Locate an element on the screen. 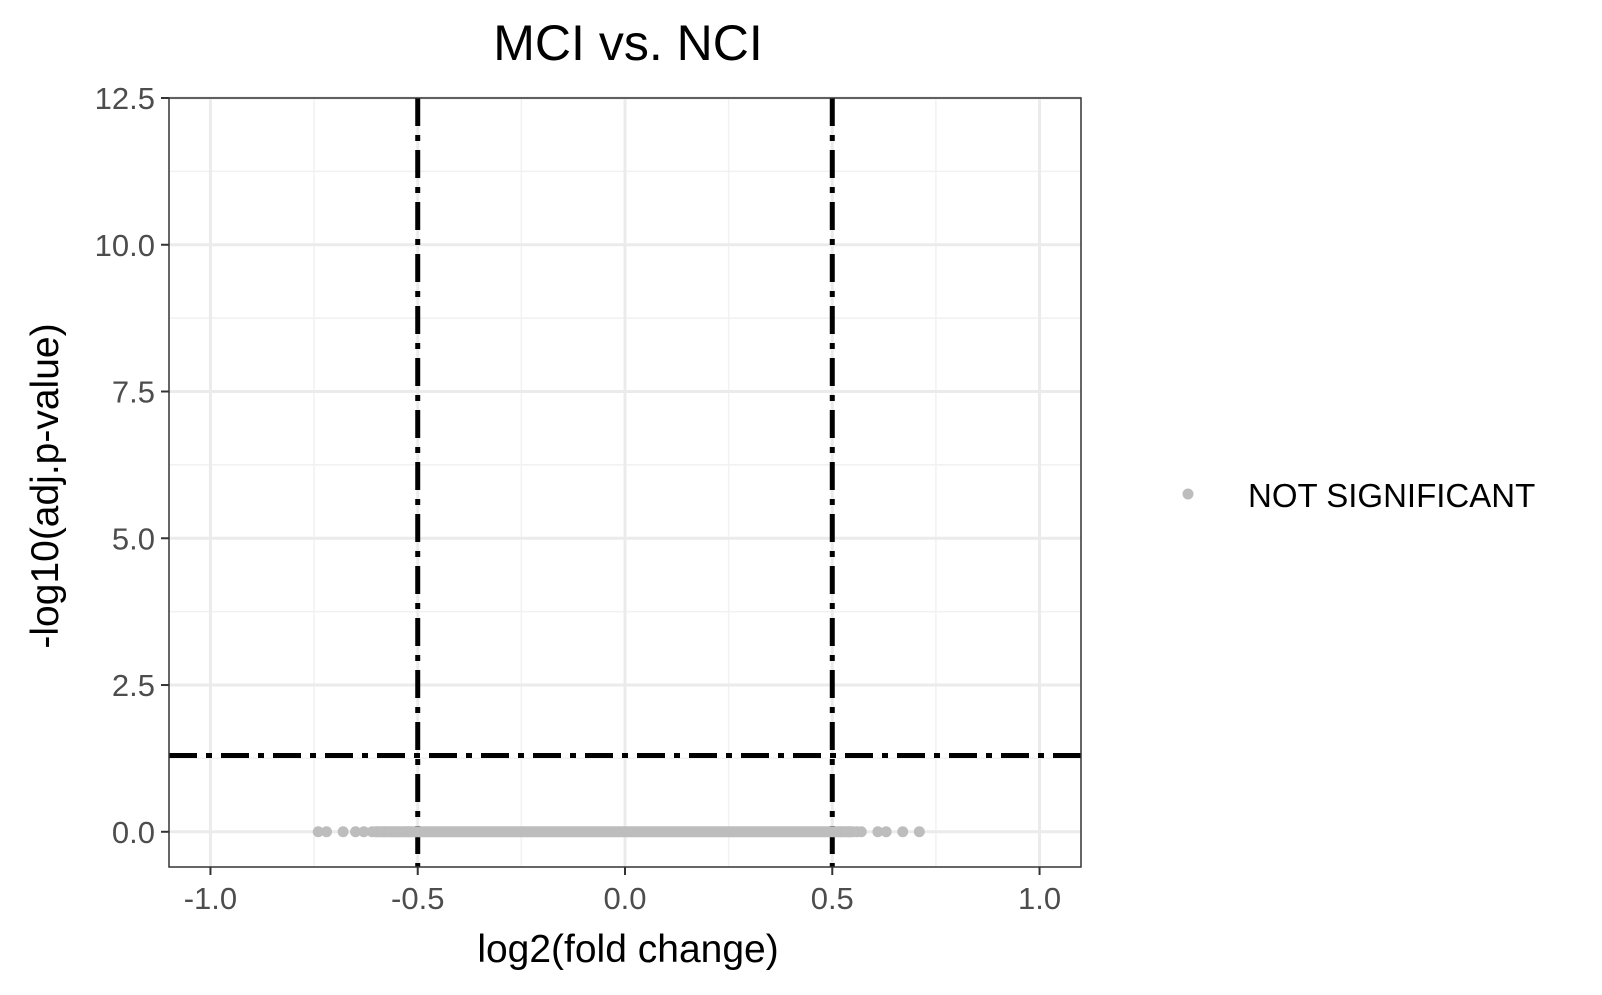 The image size is (1602, 995). x-tick-label: 1.0 is located at coordinates (1039, 898).